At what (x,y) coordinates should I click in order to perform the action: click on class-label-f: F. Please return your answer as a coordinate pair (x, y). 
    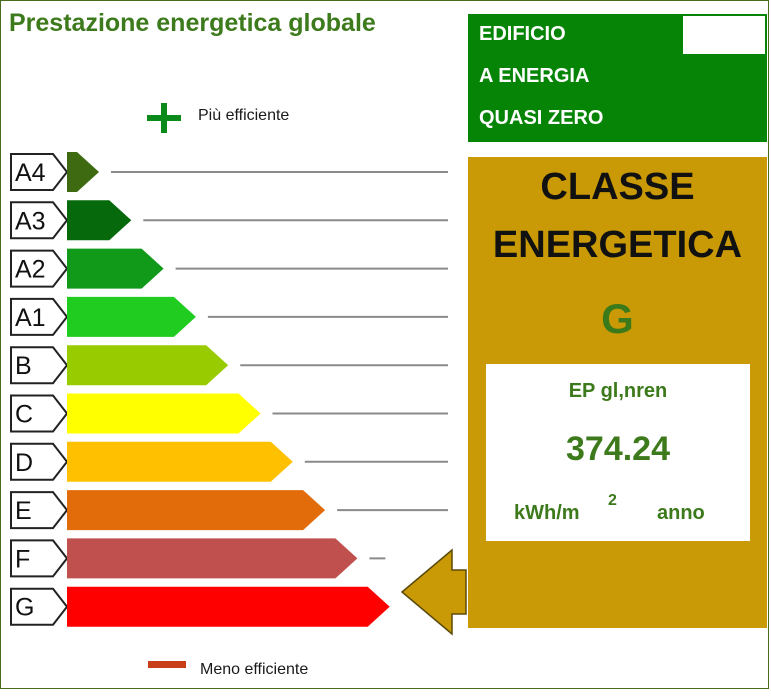
    Looking at the image, I should click on (22, 559).